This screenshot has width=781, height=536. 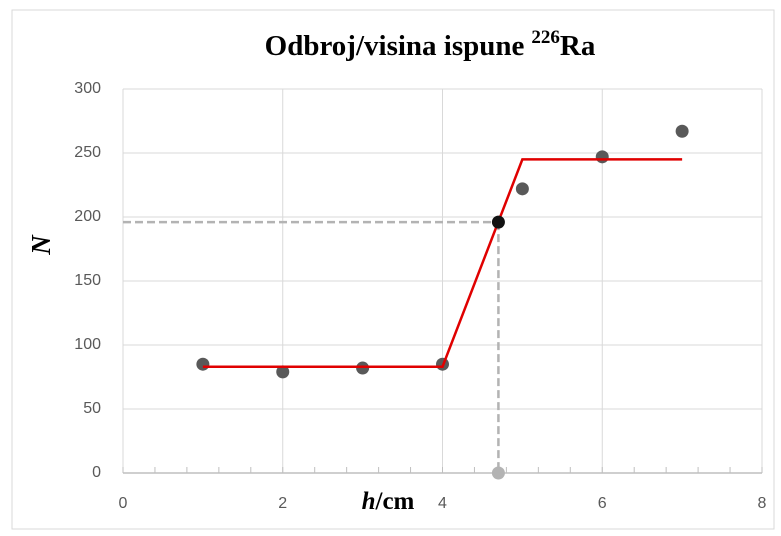 What do you see at coordinates (87, 88) in the screenshot?
I see `y-tick-label: 300` at bounding box center [87, 88].